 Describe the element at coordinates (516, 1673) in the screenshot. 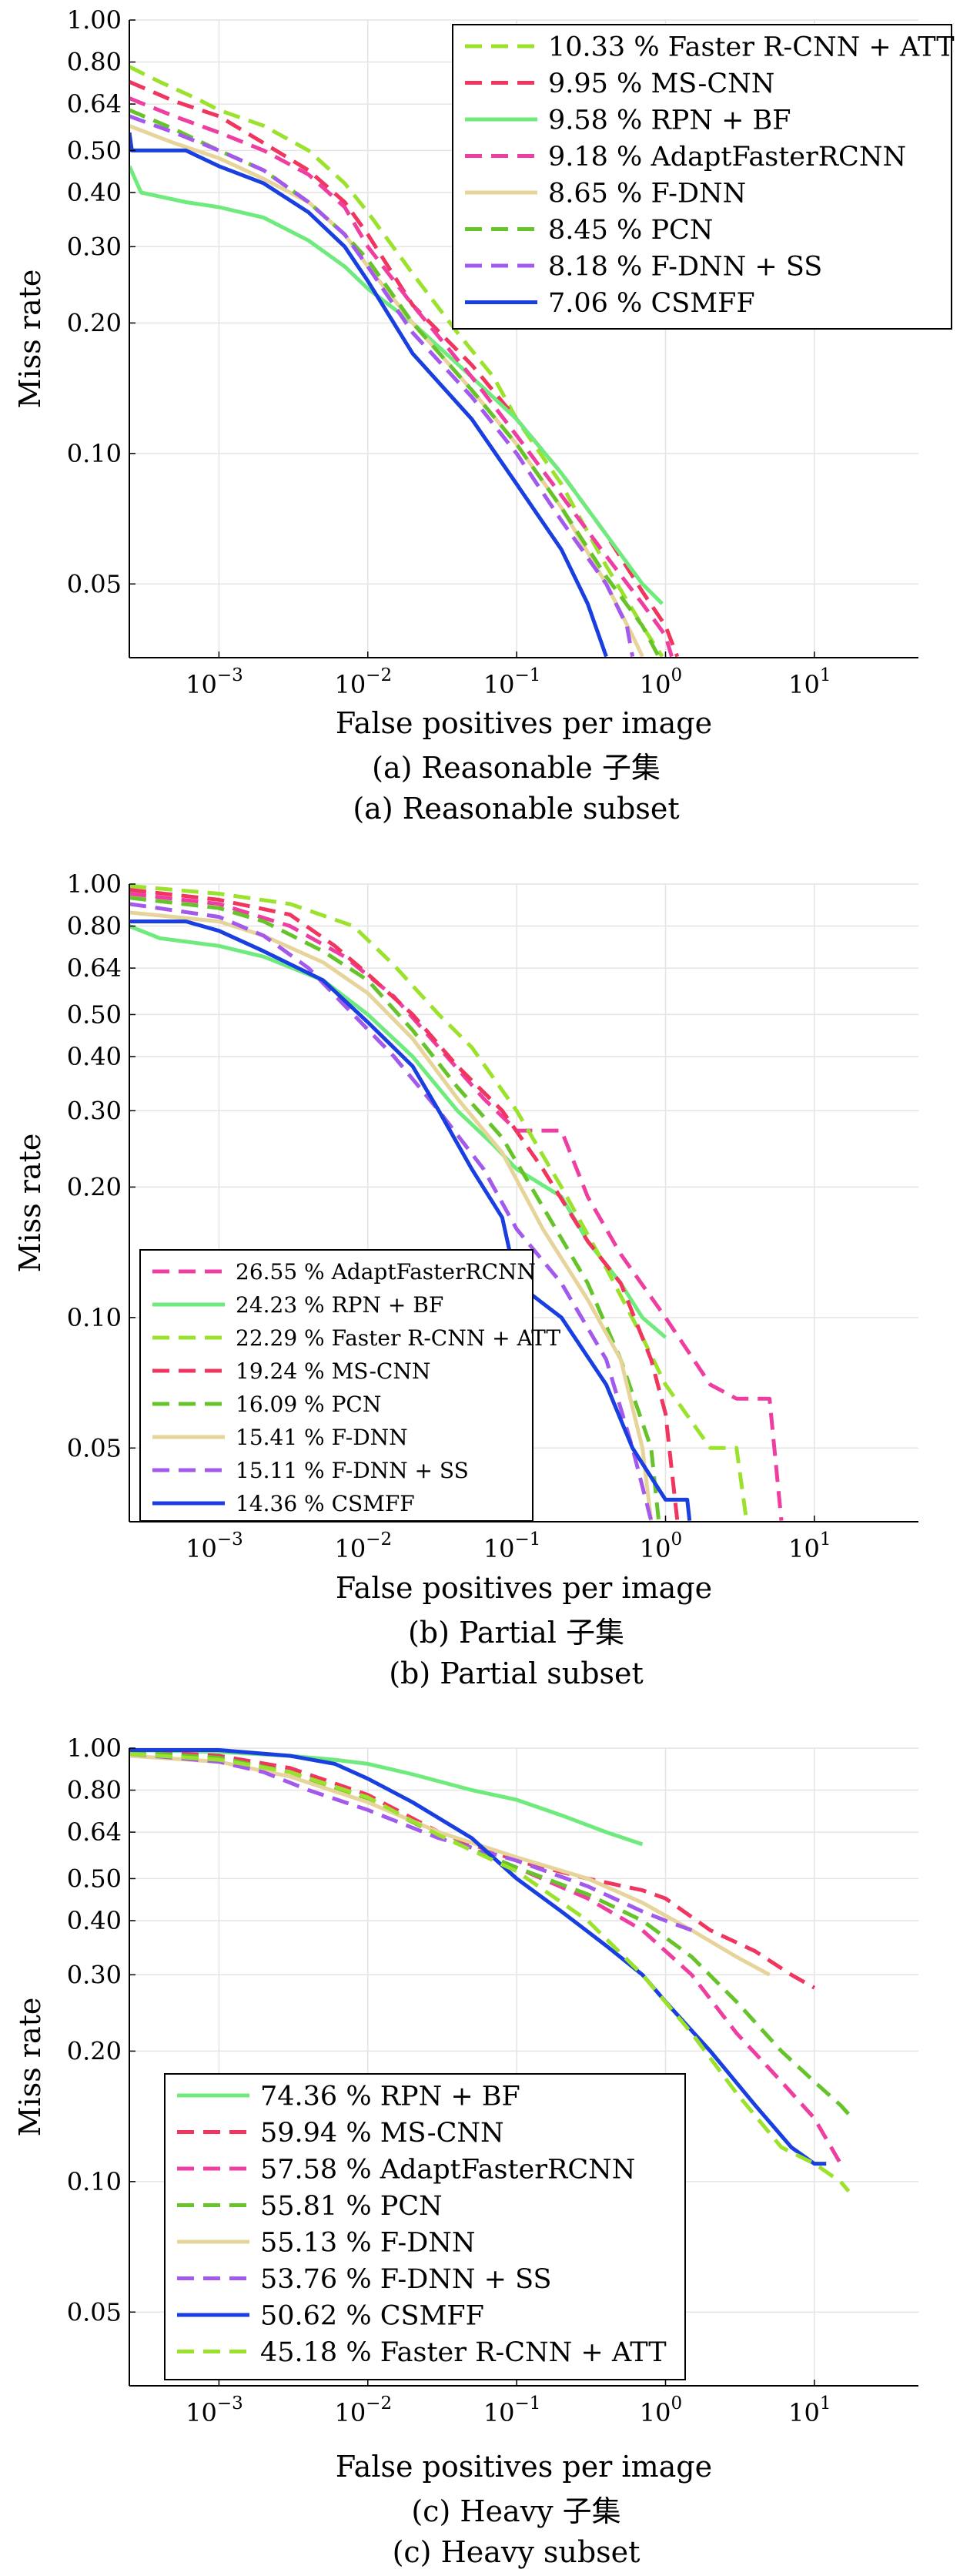

I see `caption-en: (b) Partial subset` at that location.